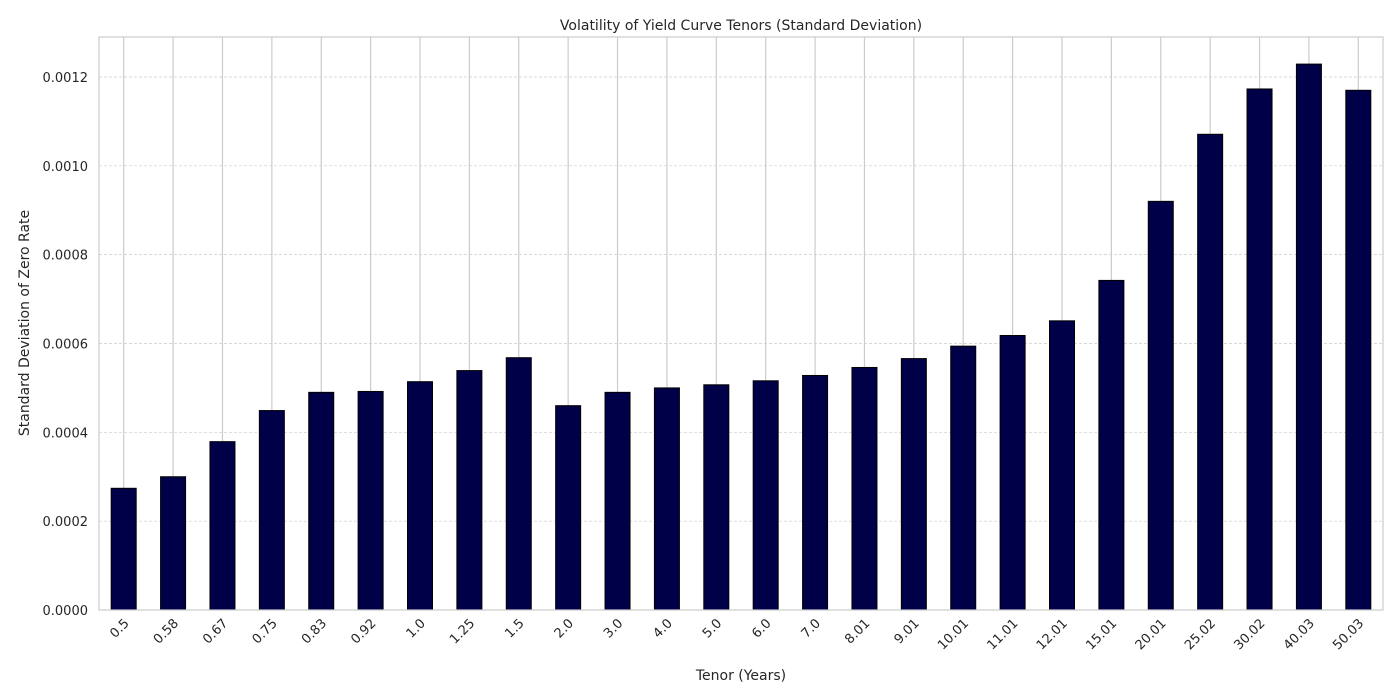 The width and height of the screenshot is (1400, 700). What do you see at coordinates (811, 628) in the screenshot?
I see `x-tick-label: 7.0` at bounding box center [811, 628].